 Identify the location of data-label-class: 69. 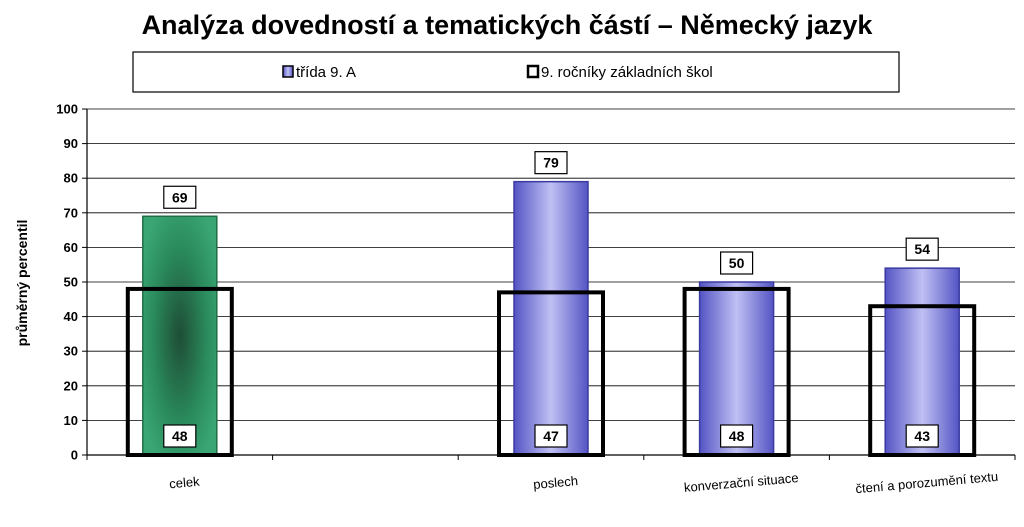
(180, 197).